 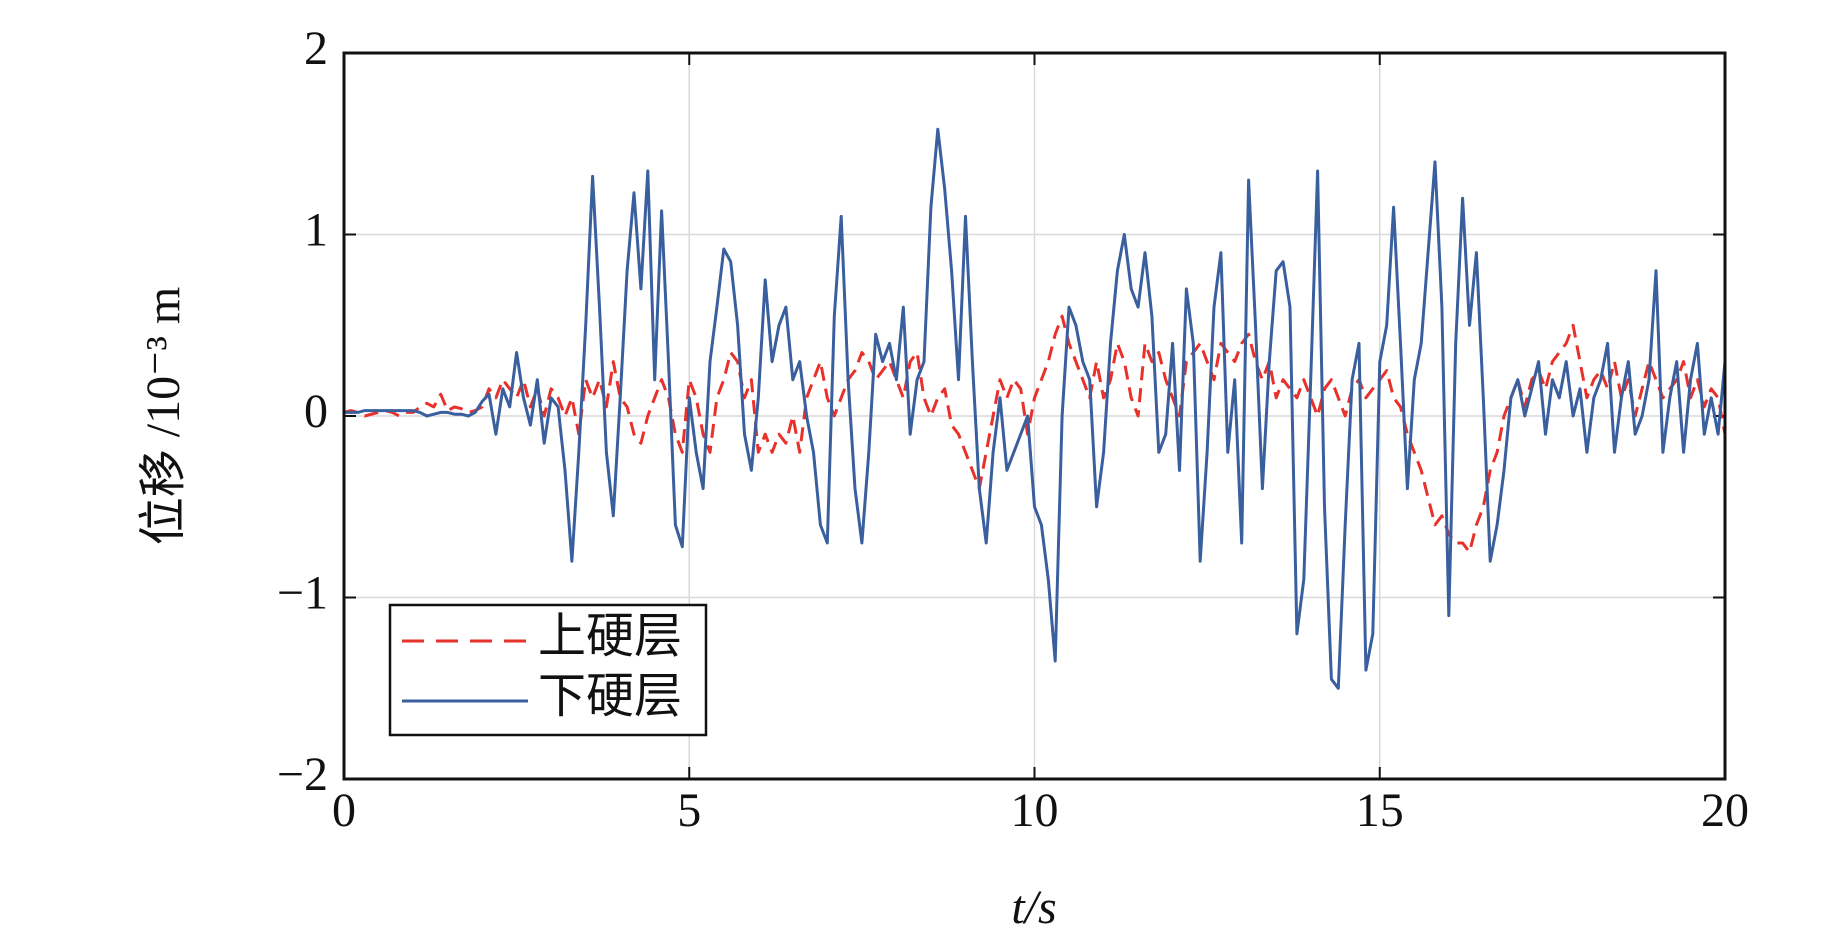 What do you see at coordinates (689, 810) in the screenshot?
I see `x-tick-label: 5` at bounding box center [689, 810].